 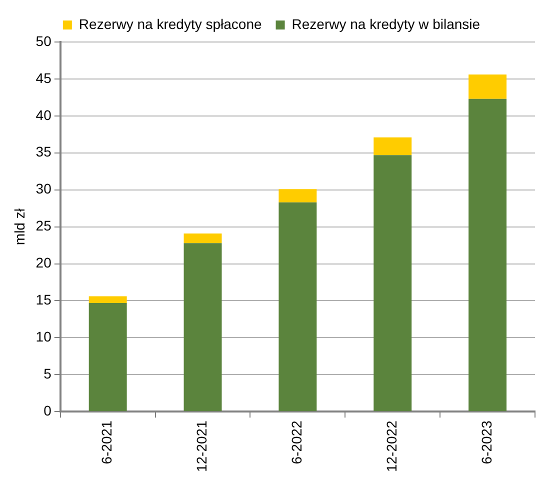 I want to click on x-tick-label: 6-2023, so click(x=486, y=442).